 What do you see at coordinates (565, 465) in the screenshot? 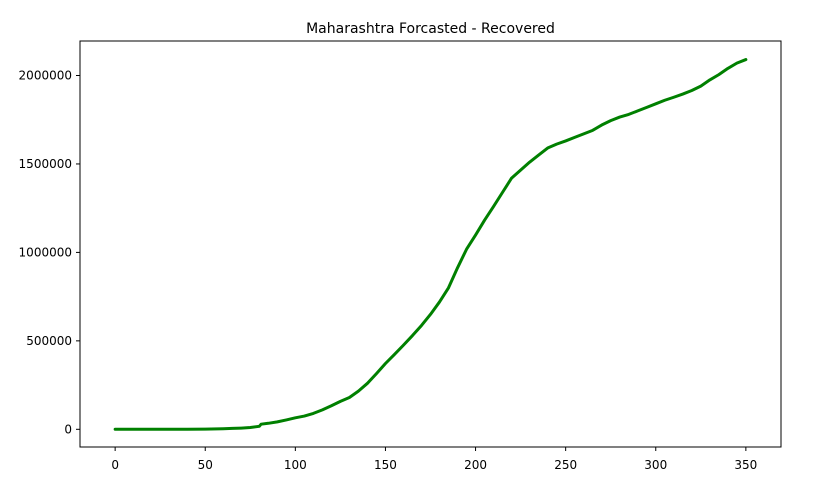
I see `x-tick-label: 250` at bounding box center [565, 465].